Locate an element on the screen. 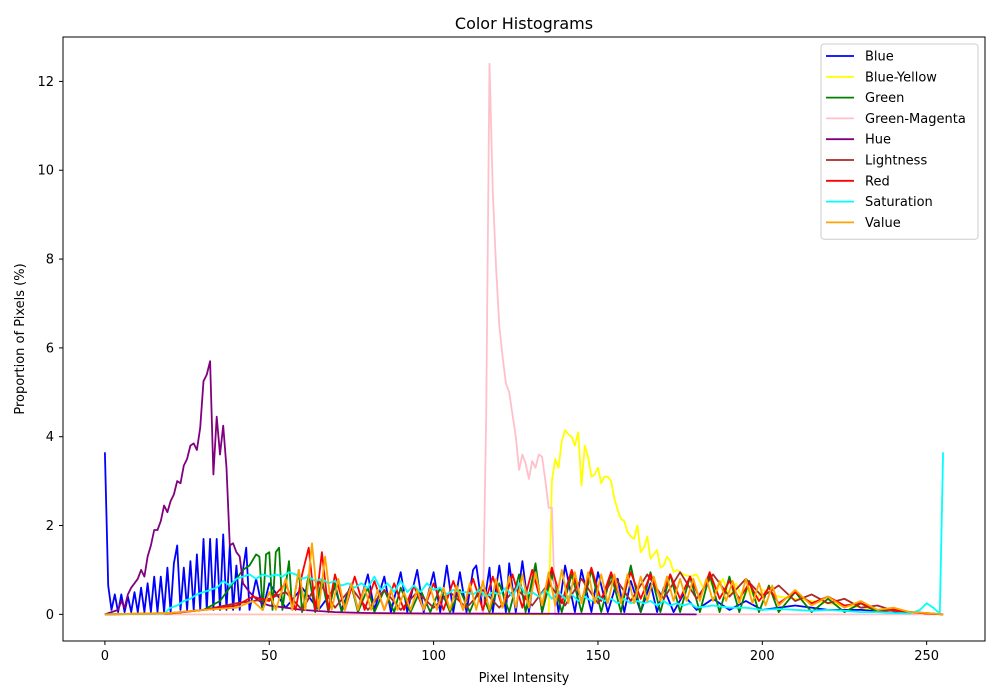 The height and width of the screenshot is (700, 1000). legend-label: Green-Magenta is located at coordinates (915, 119).